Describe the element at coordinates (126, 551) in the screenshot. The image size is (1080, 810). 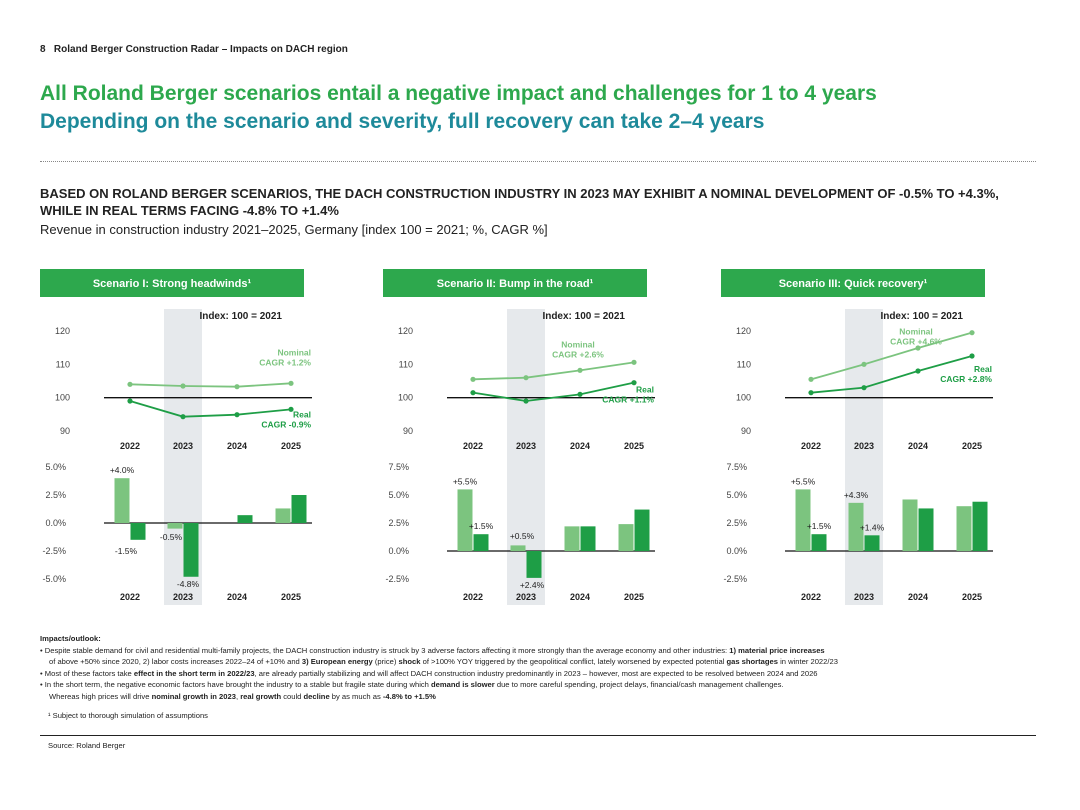
I see `real-growth-label: -1.5%` at that location.